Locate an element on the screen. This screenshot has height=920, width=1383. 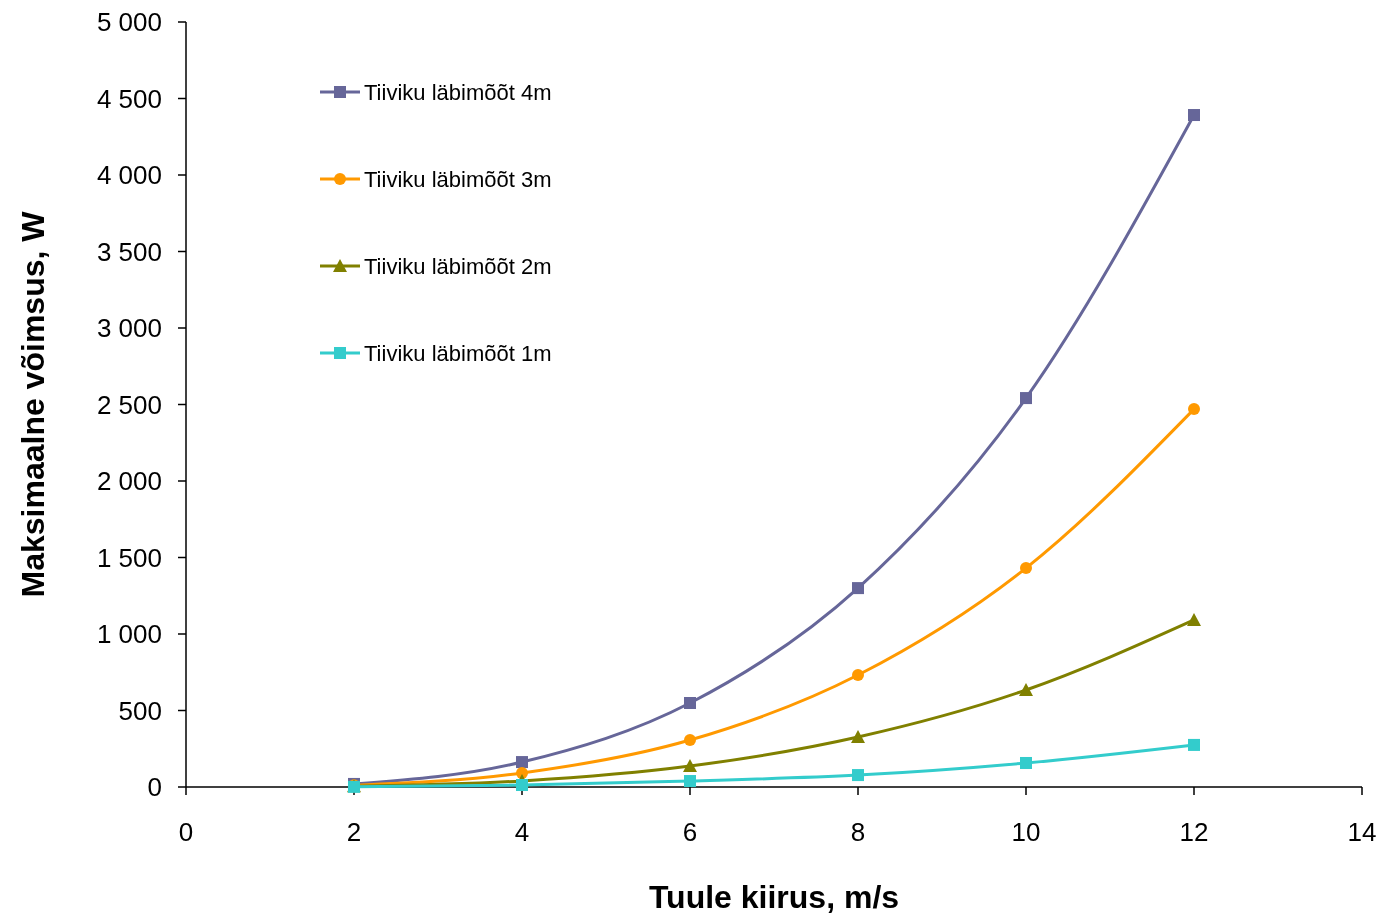
legend-label: Tiiviku läbimõõt 2m is located at coordinates (458, 266).